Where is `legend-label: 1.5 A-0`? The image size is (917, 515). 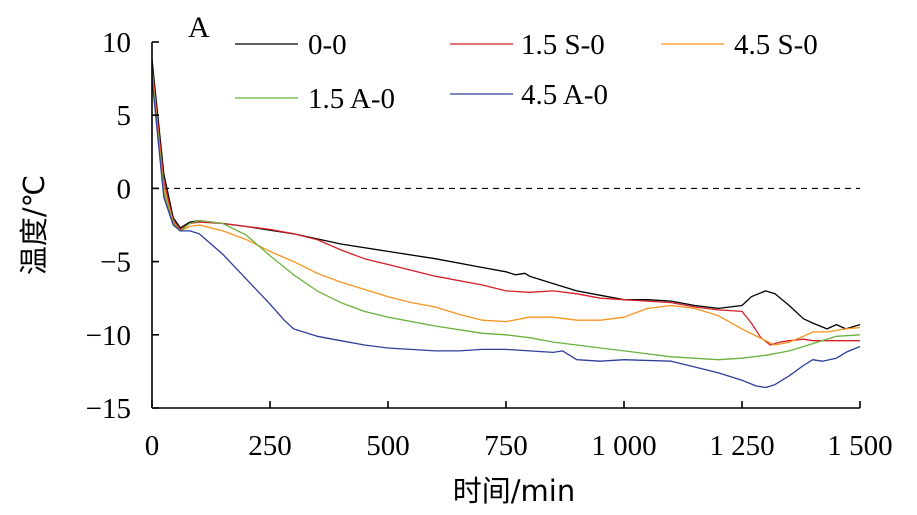
legend-label: 1.5 A-0 is located at coordinates (351, 99).